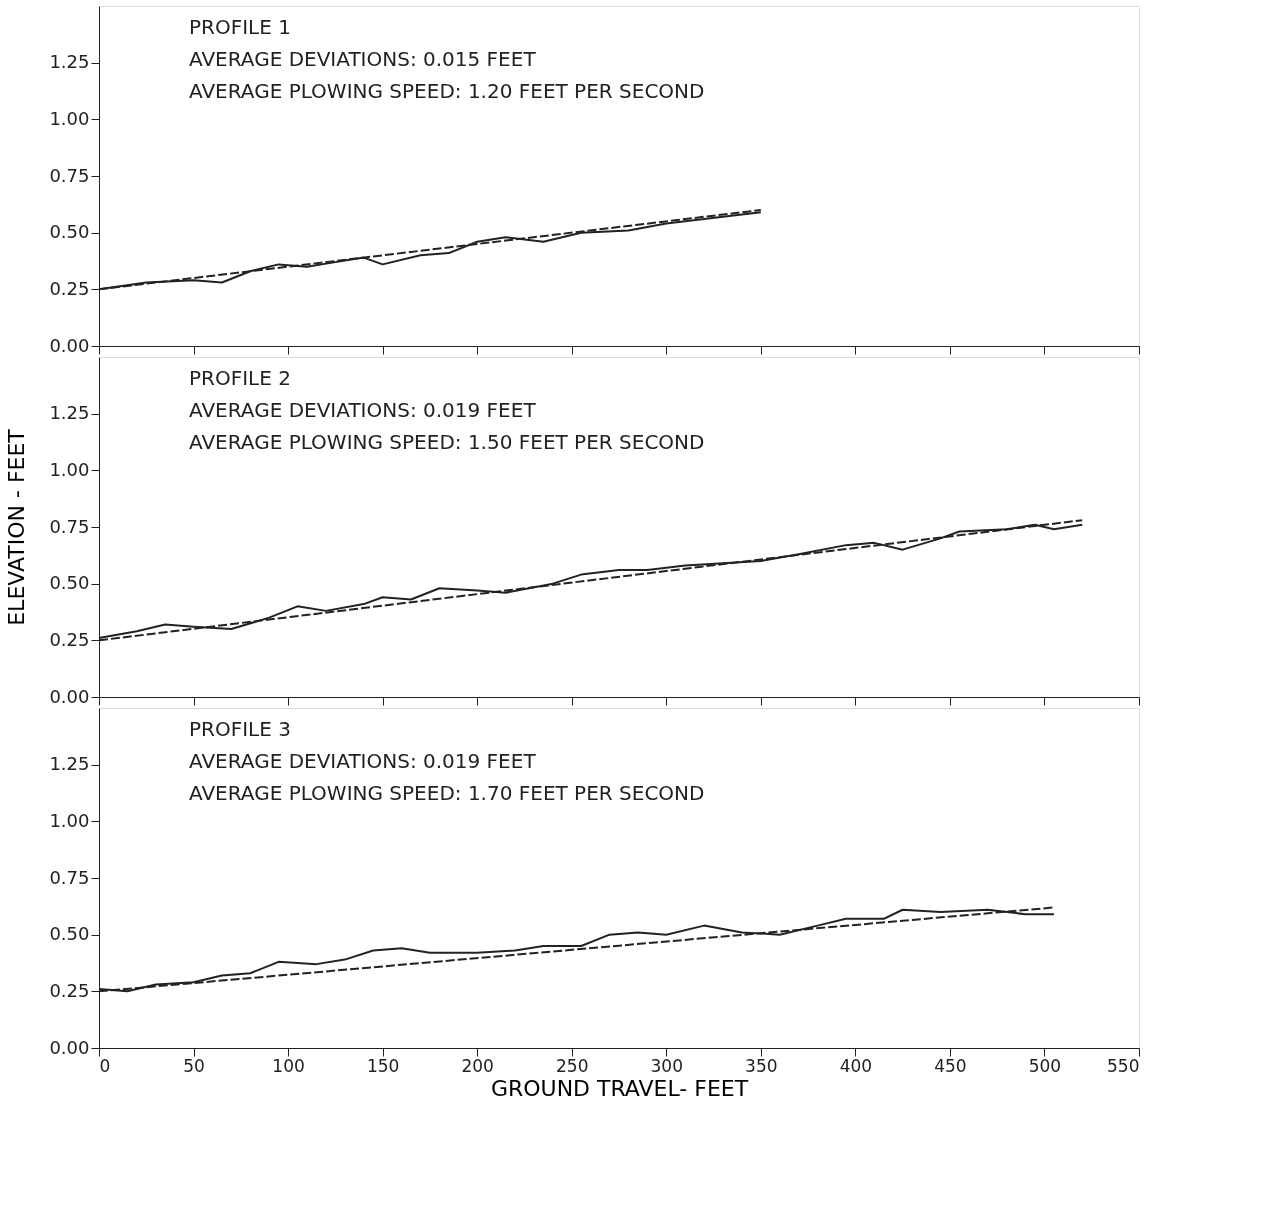 This screenshot has height=1218, width=1269. Describe the element at coordinates (447, 442) in the screenshot. I see `annotation: AVERAGE PLOWING SPEED: 1.50 FEET PER SECOND` at that location.